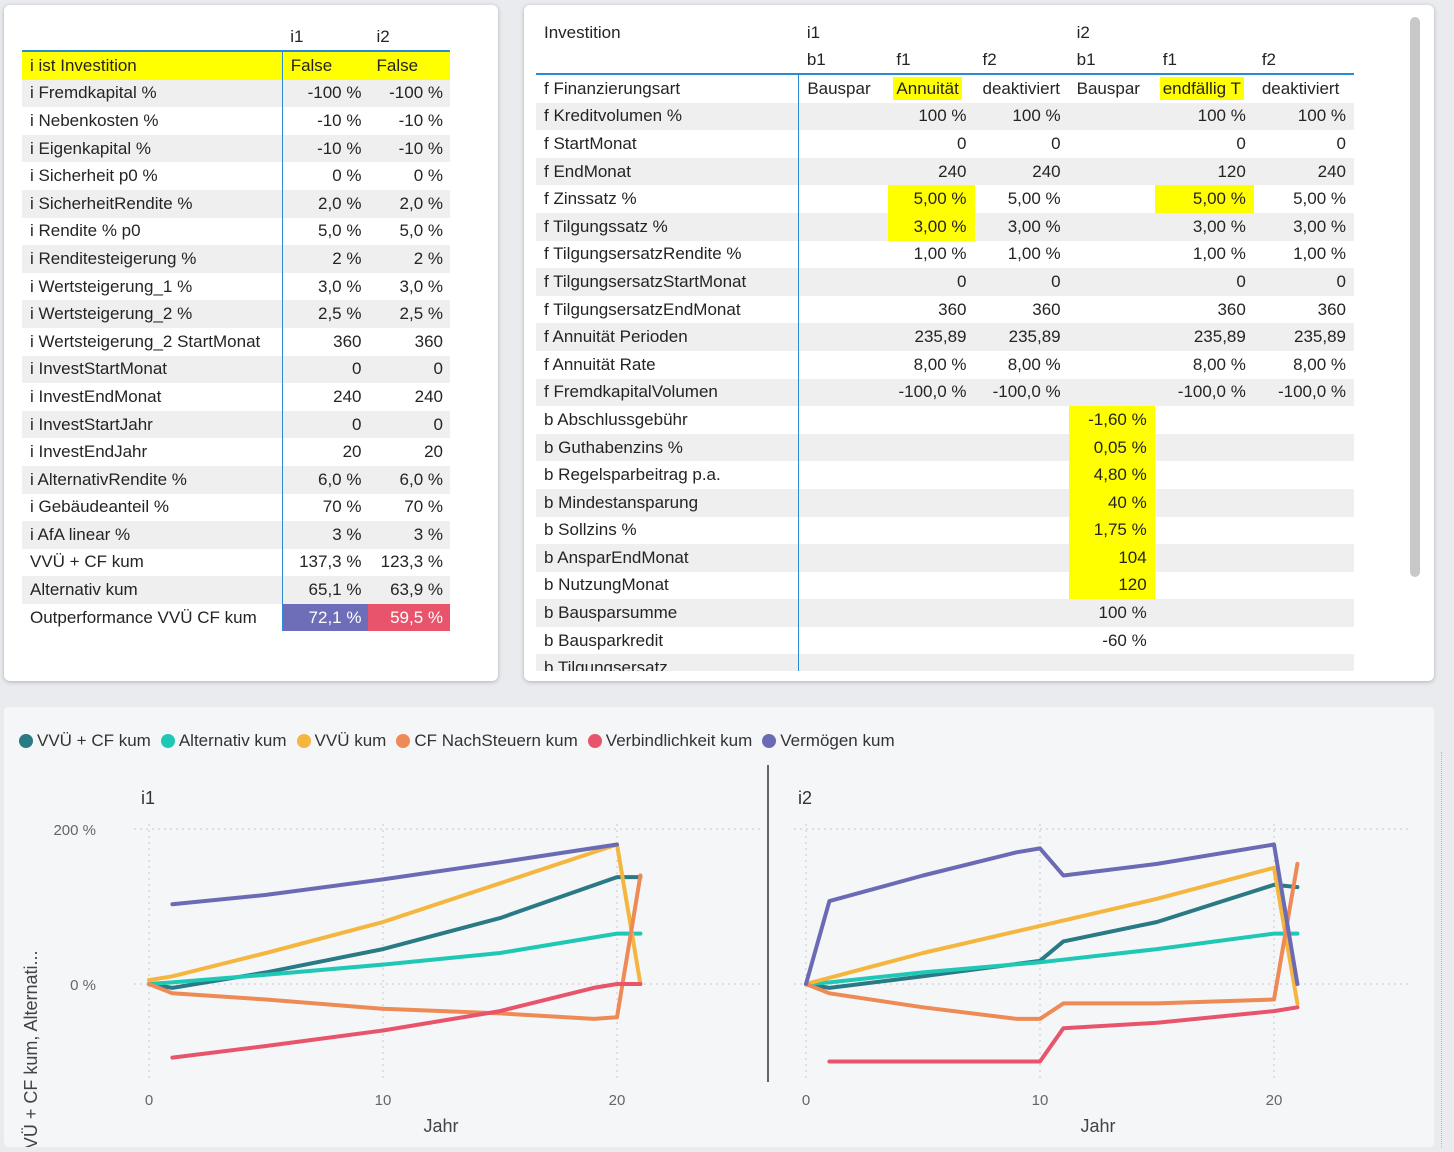 The image size is (1454, 1152). Describe the element at coordinates (236, 590) in the screenshot. I see `table-row: Alternativ kum 65,1 % 63,9 %` at that location.